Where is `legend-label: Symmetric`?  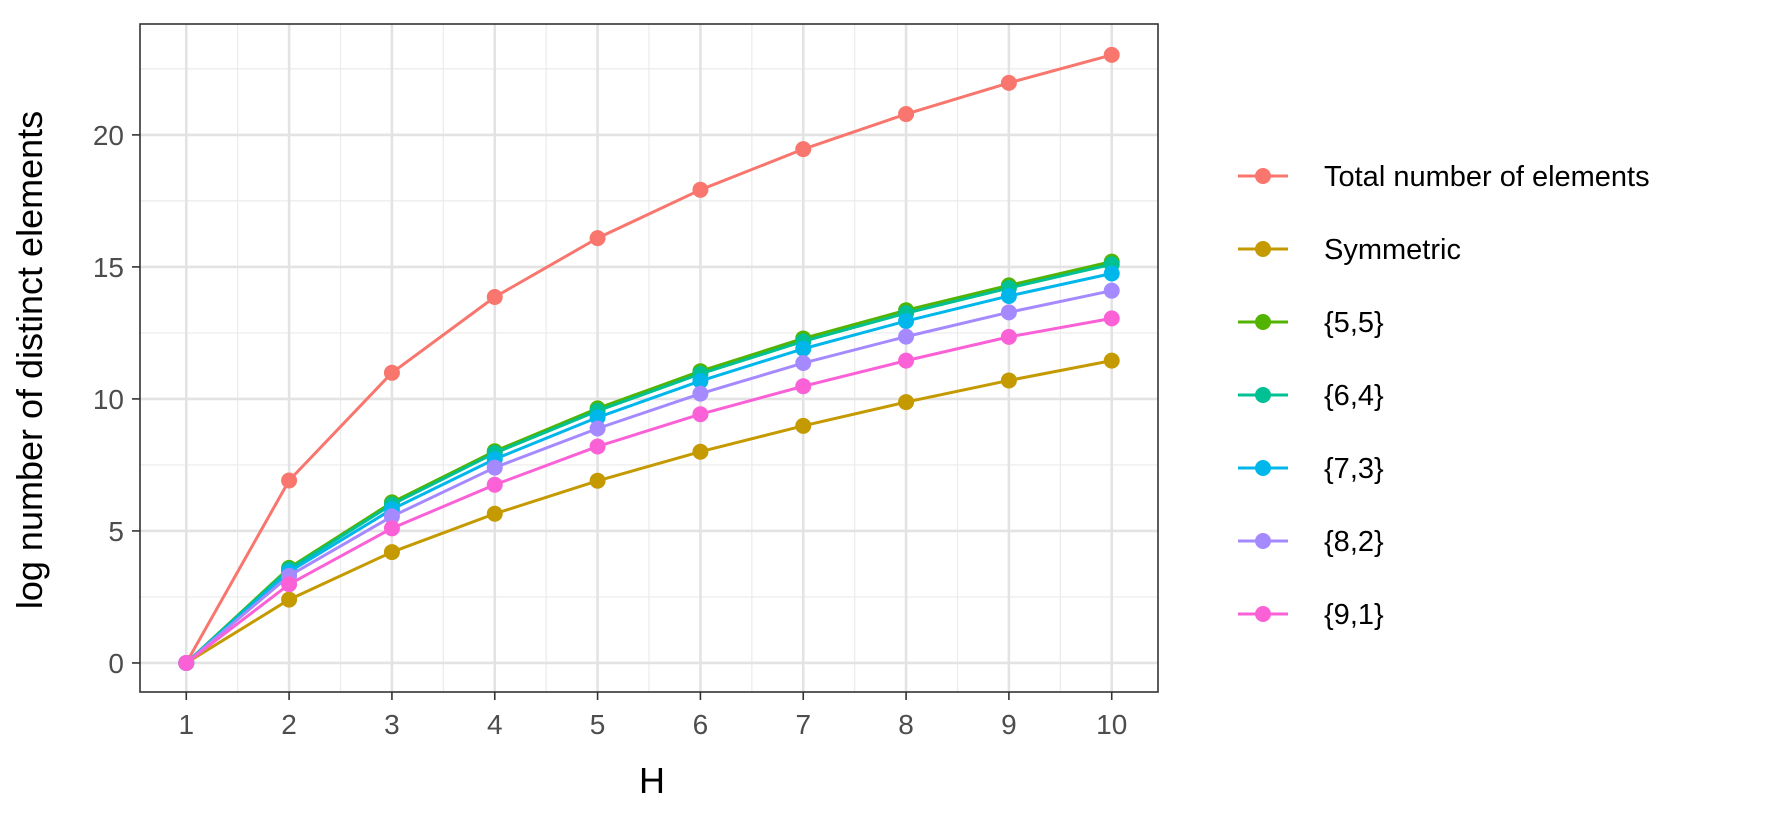
legend-label: Symmetric is located at coordinates (1392, 250).